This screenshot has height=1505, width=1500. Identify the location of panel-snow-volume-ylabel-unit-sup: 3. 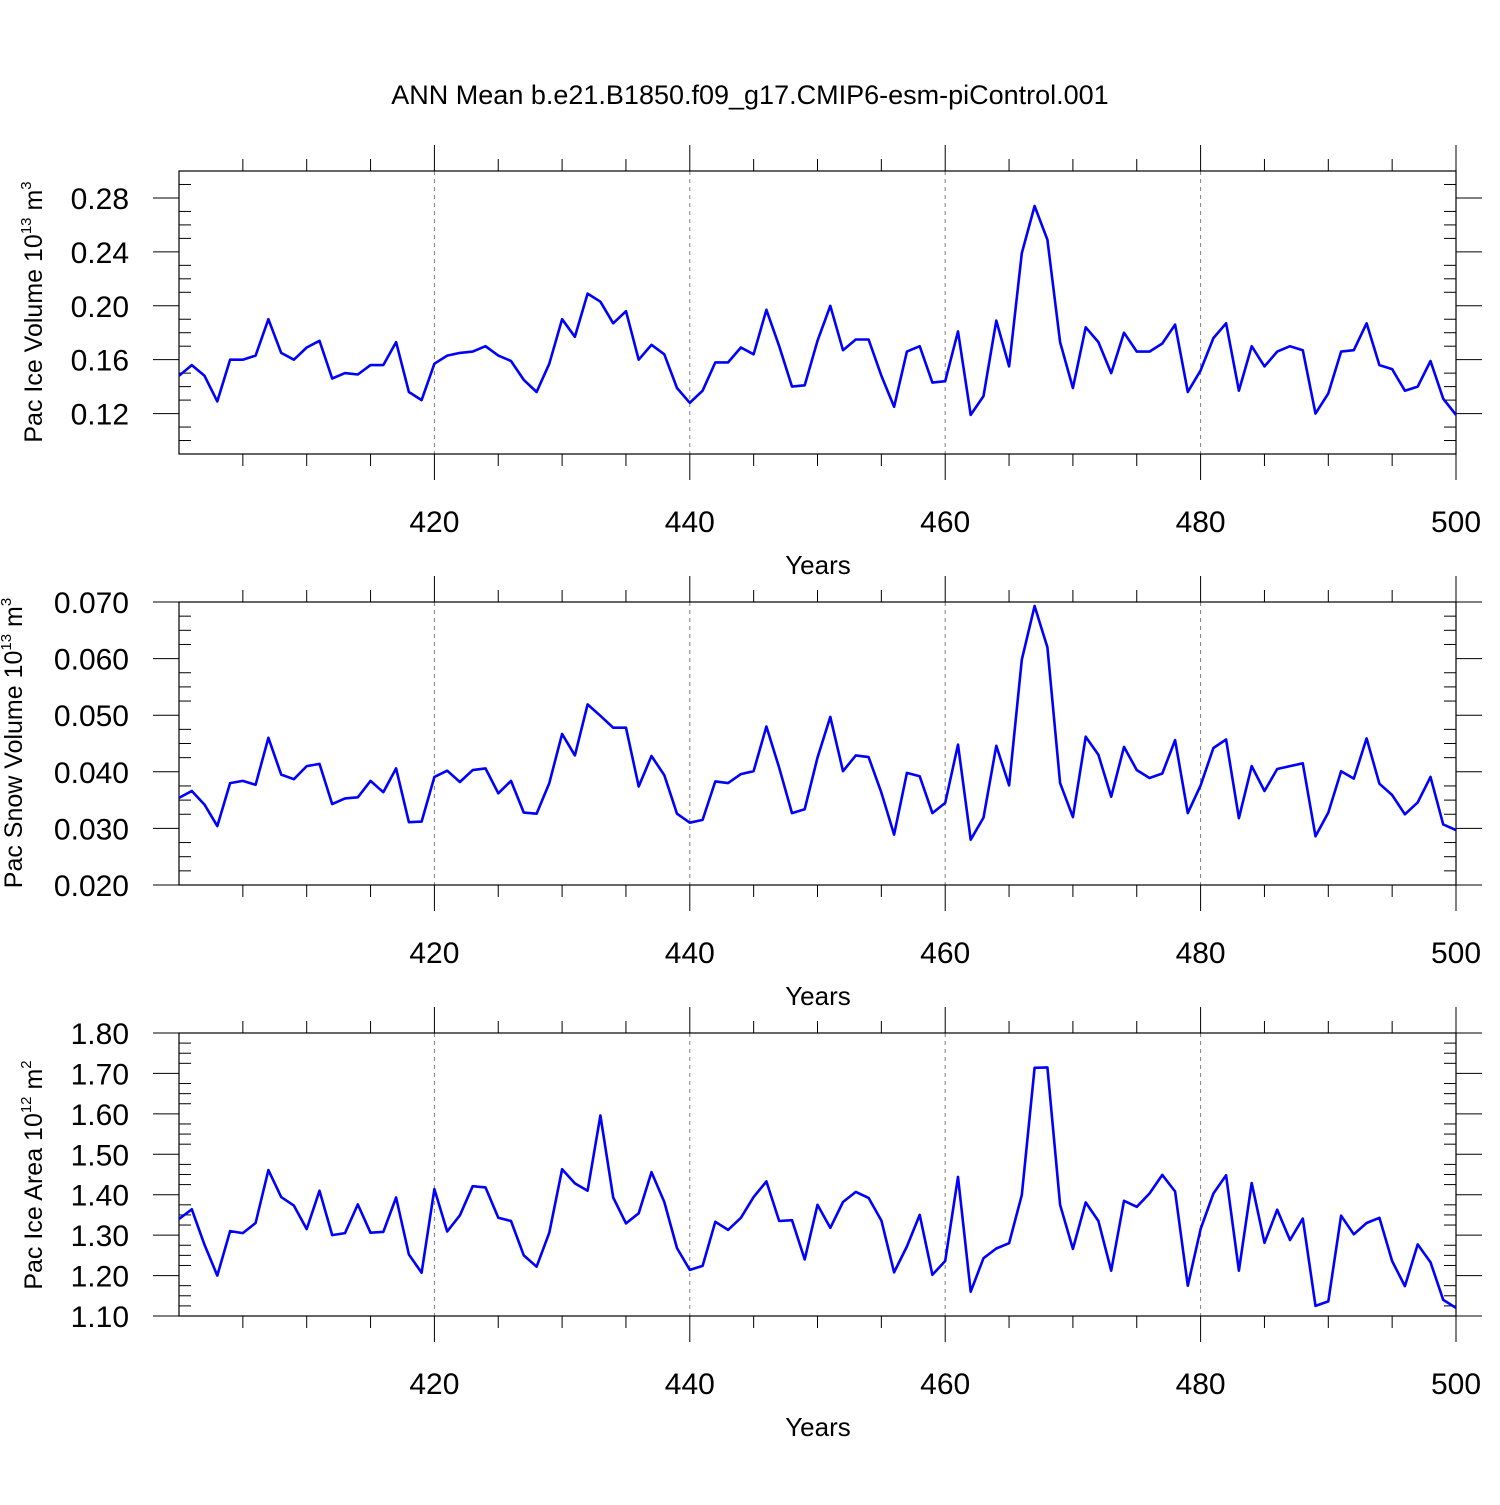
(7, 602).